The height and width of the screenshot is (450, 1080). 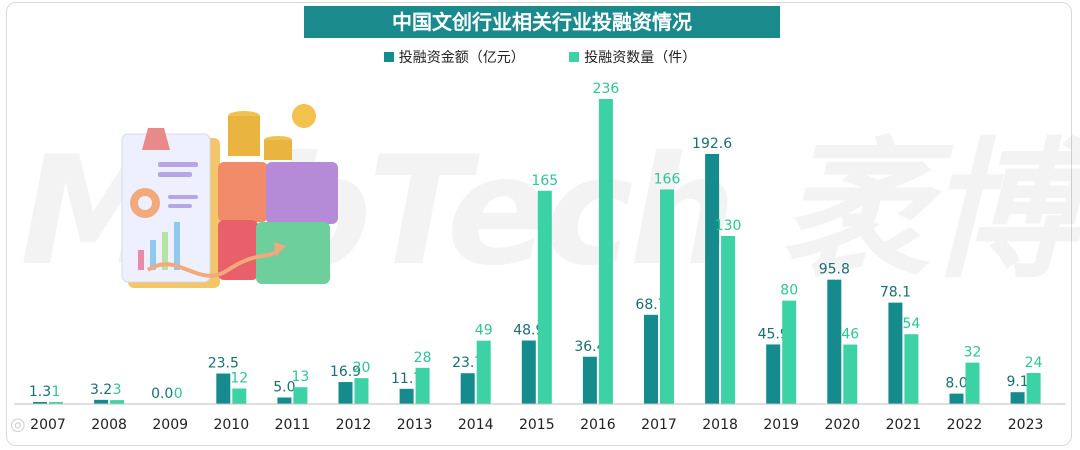 I want to click on legend-item-amount: 投融资金额（亿元）, so click(x=454, y=57).